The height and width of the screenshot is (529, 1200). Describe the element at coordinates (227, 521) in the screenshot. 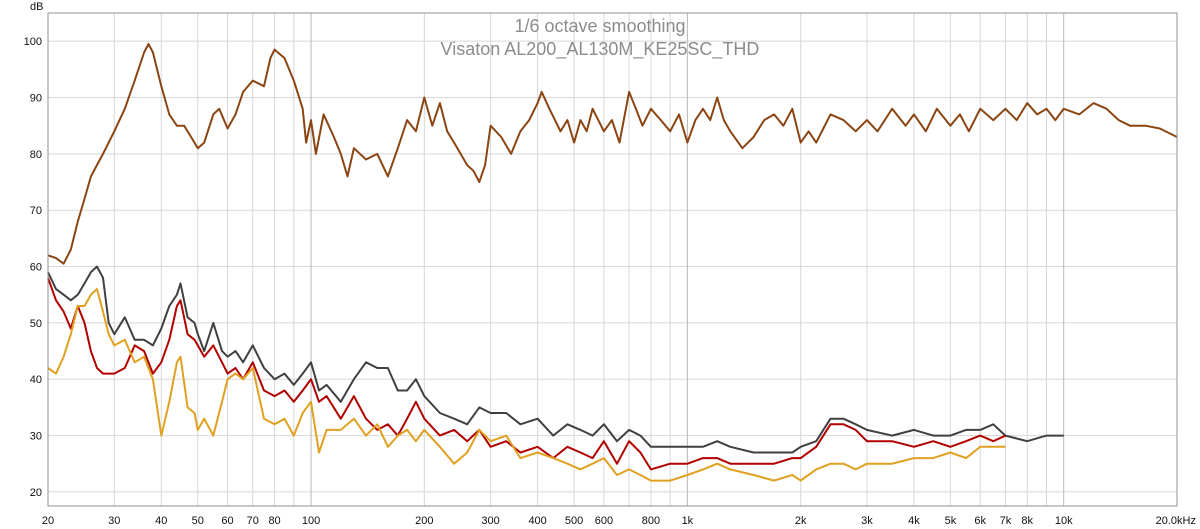

I see `x-tick-label: 60` at that location.